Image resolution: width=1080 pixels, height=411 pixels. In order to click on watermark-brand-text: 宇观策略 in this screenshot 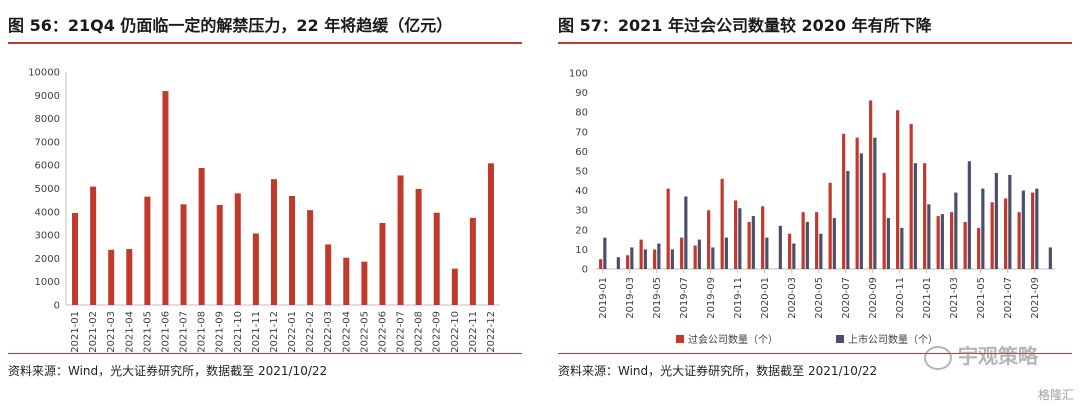, I will do `click(998, 356)`.